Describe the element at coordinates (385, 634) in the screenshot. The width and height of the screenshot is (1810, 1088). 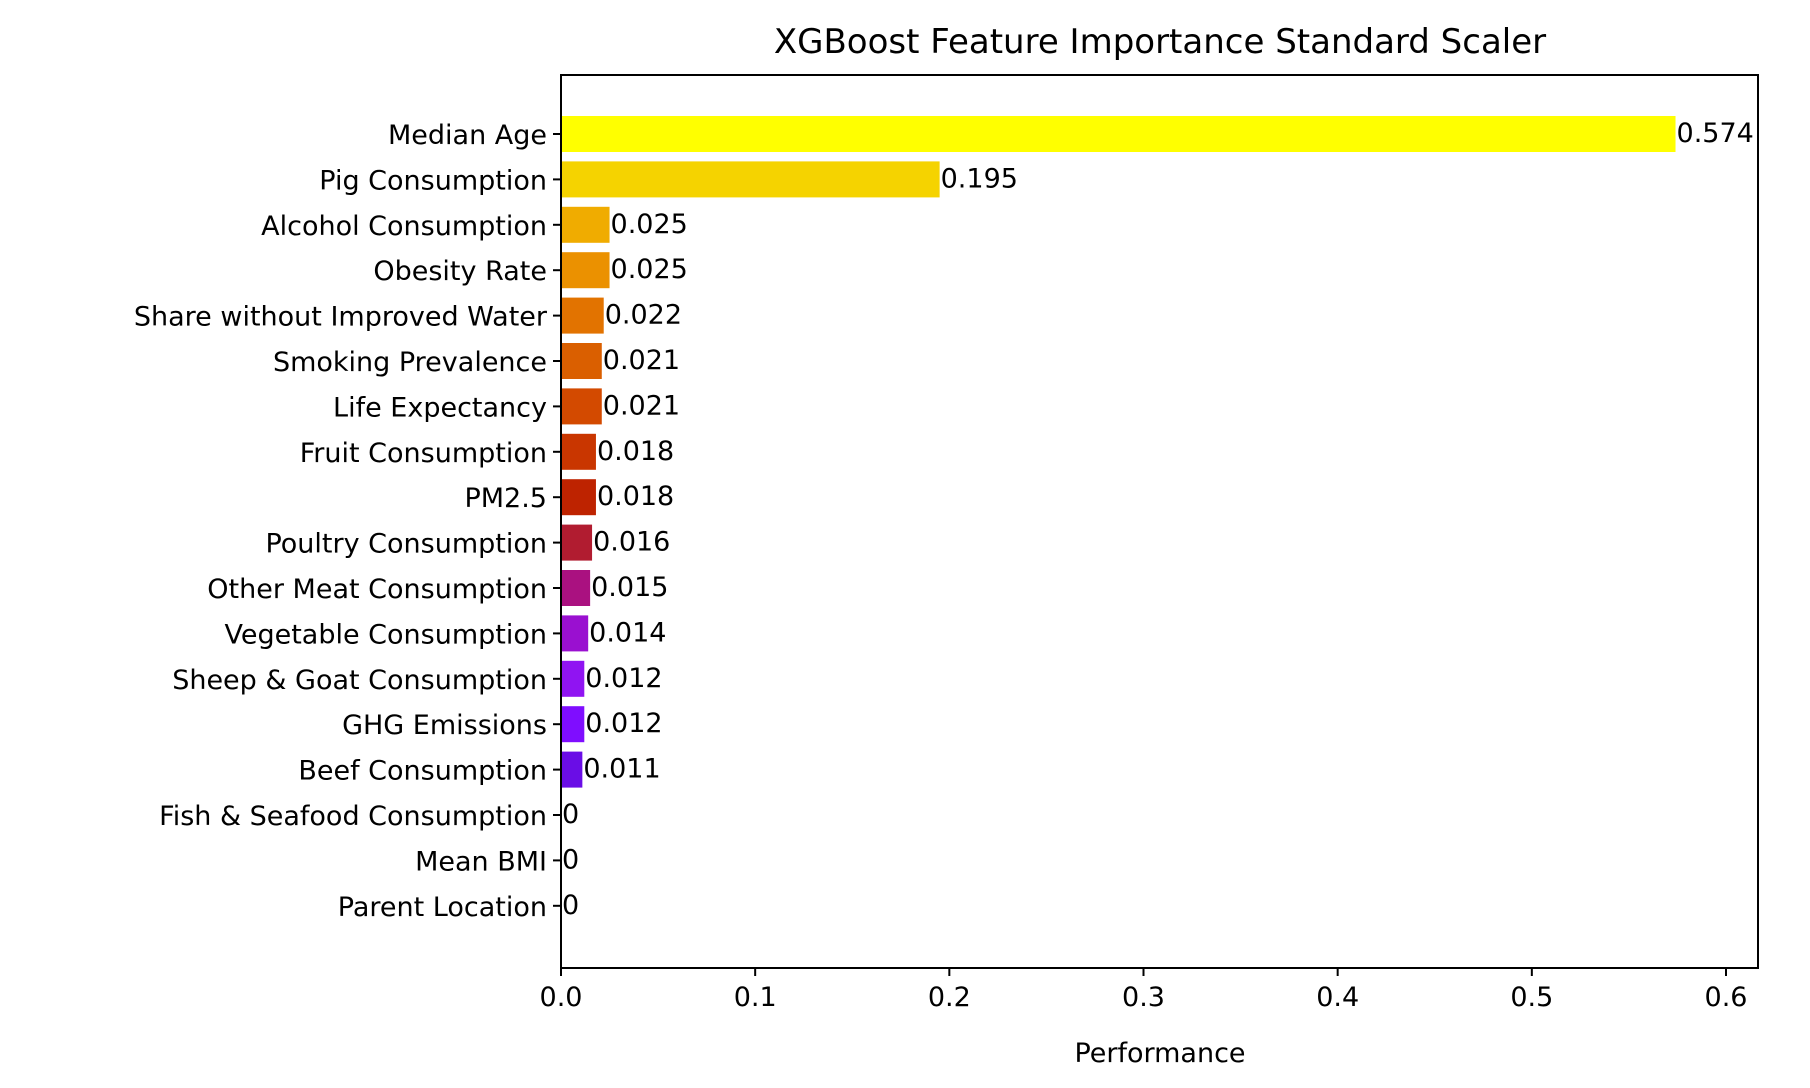
I see `category-label: Vegetable Consumption` at that location.